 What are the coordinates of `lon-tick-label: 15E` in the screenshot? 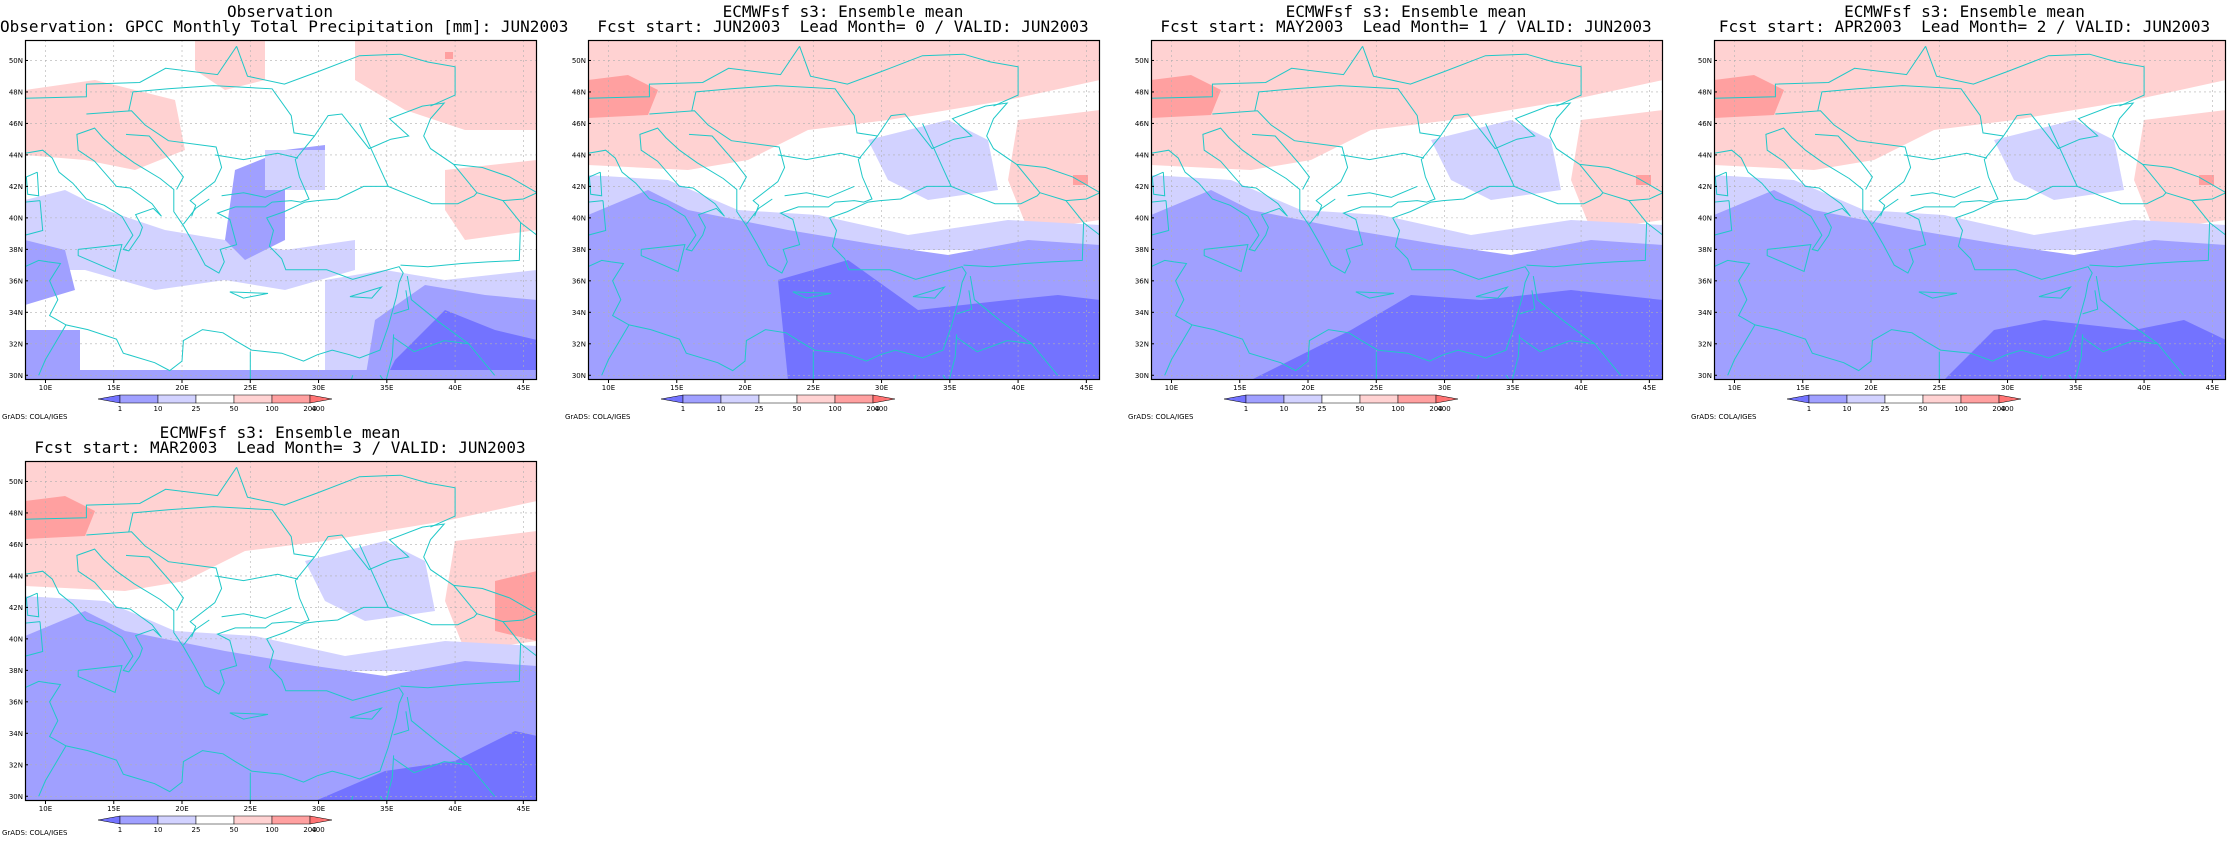 It's located at (676, 388).